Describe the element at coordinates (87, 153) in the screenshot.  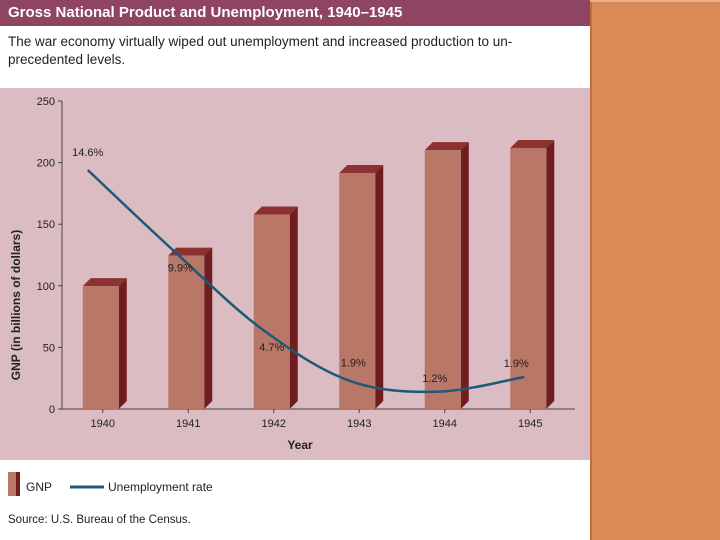
I see `unemployment-label: 14.6%` at that location.